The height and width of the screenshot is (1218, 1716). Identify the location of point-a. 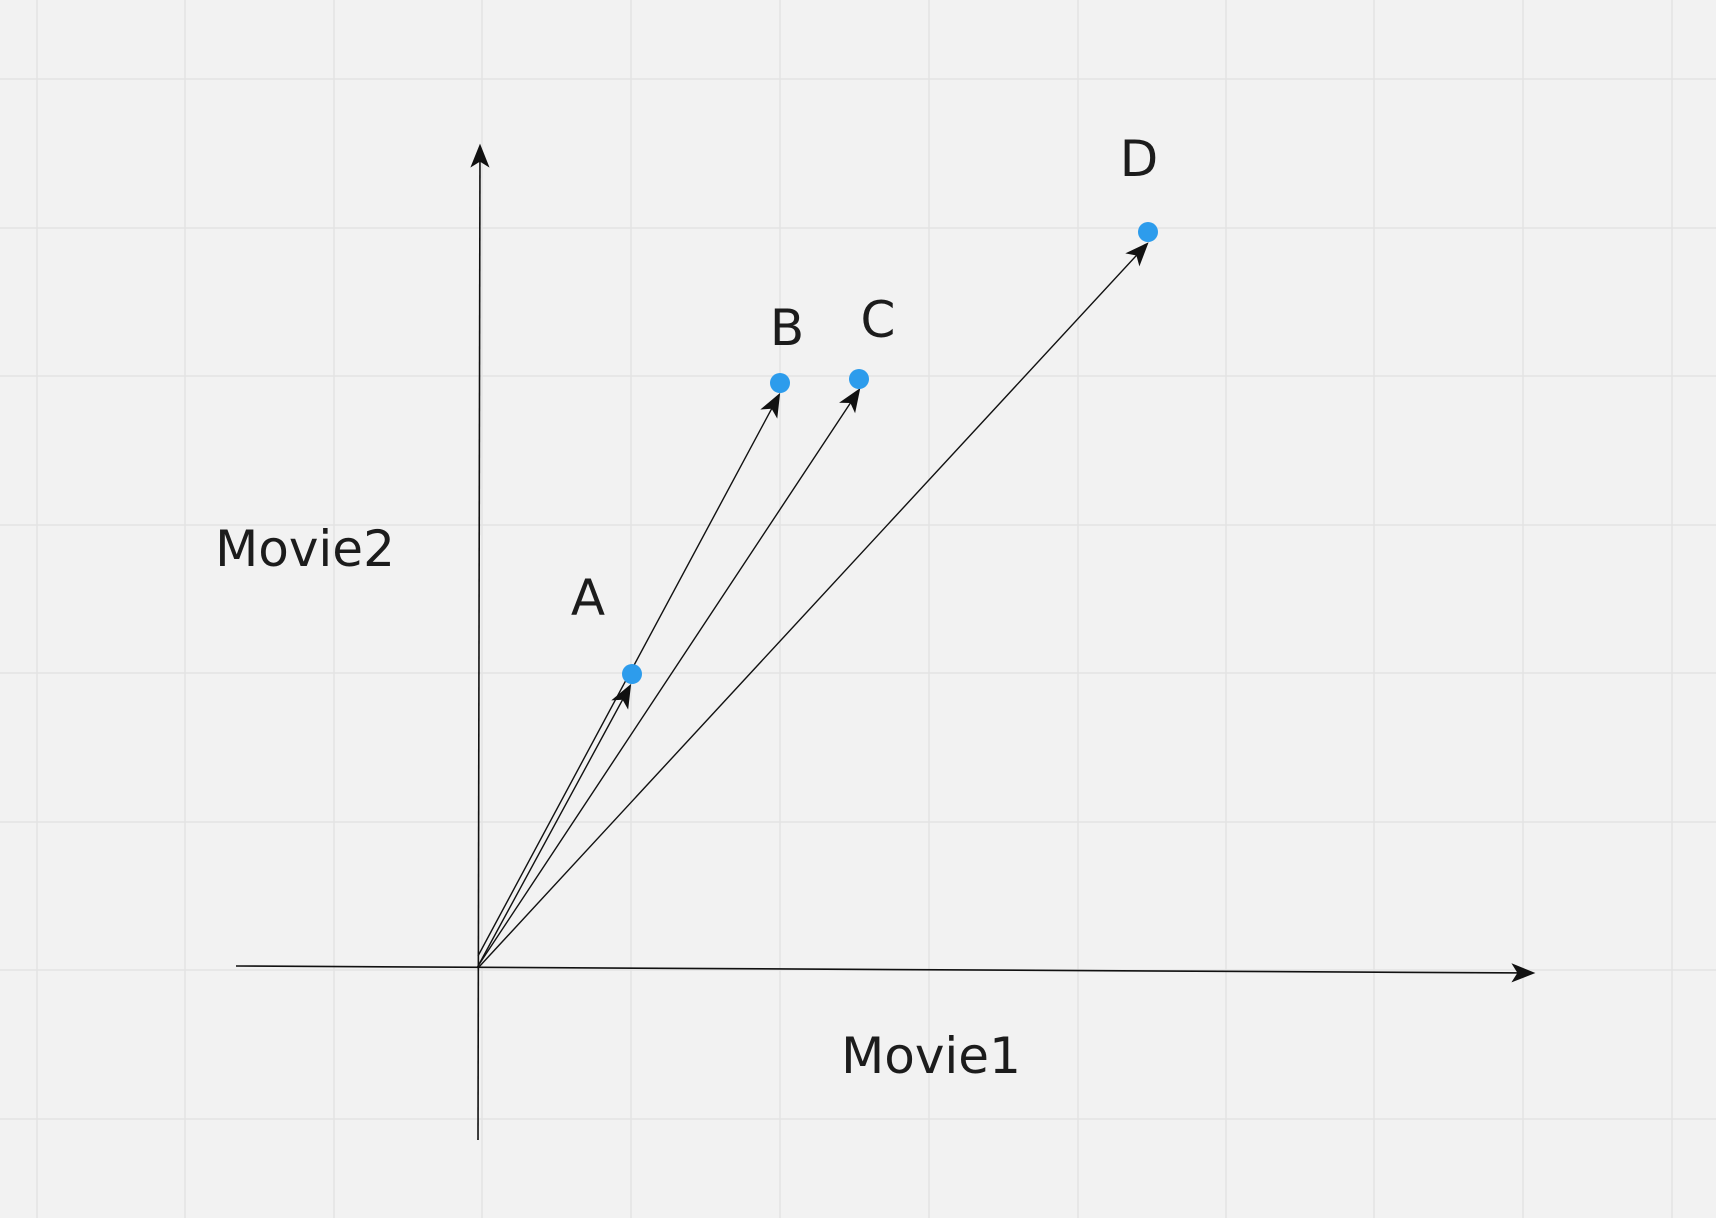
(632, 674).